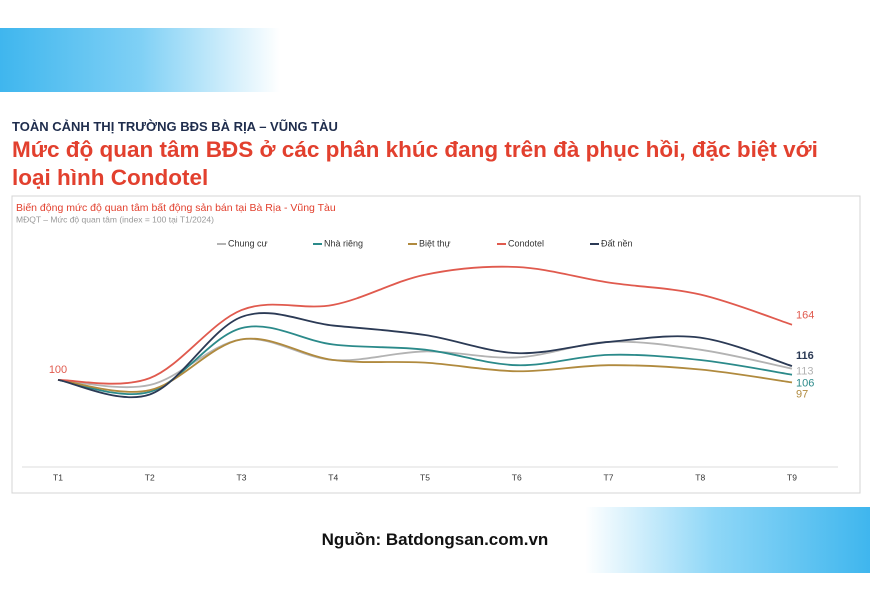 Image resolution: width=870 pixels, height=600 pixels. Describe the element at coordinates (517, 477) in the screenshot. I see `x-tick-label: T6` at that location.